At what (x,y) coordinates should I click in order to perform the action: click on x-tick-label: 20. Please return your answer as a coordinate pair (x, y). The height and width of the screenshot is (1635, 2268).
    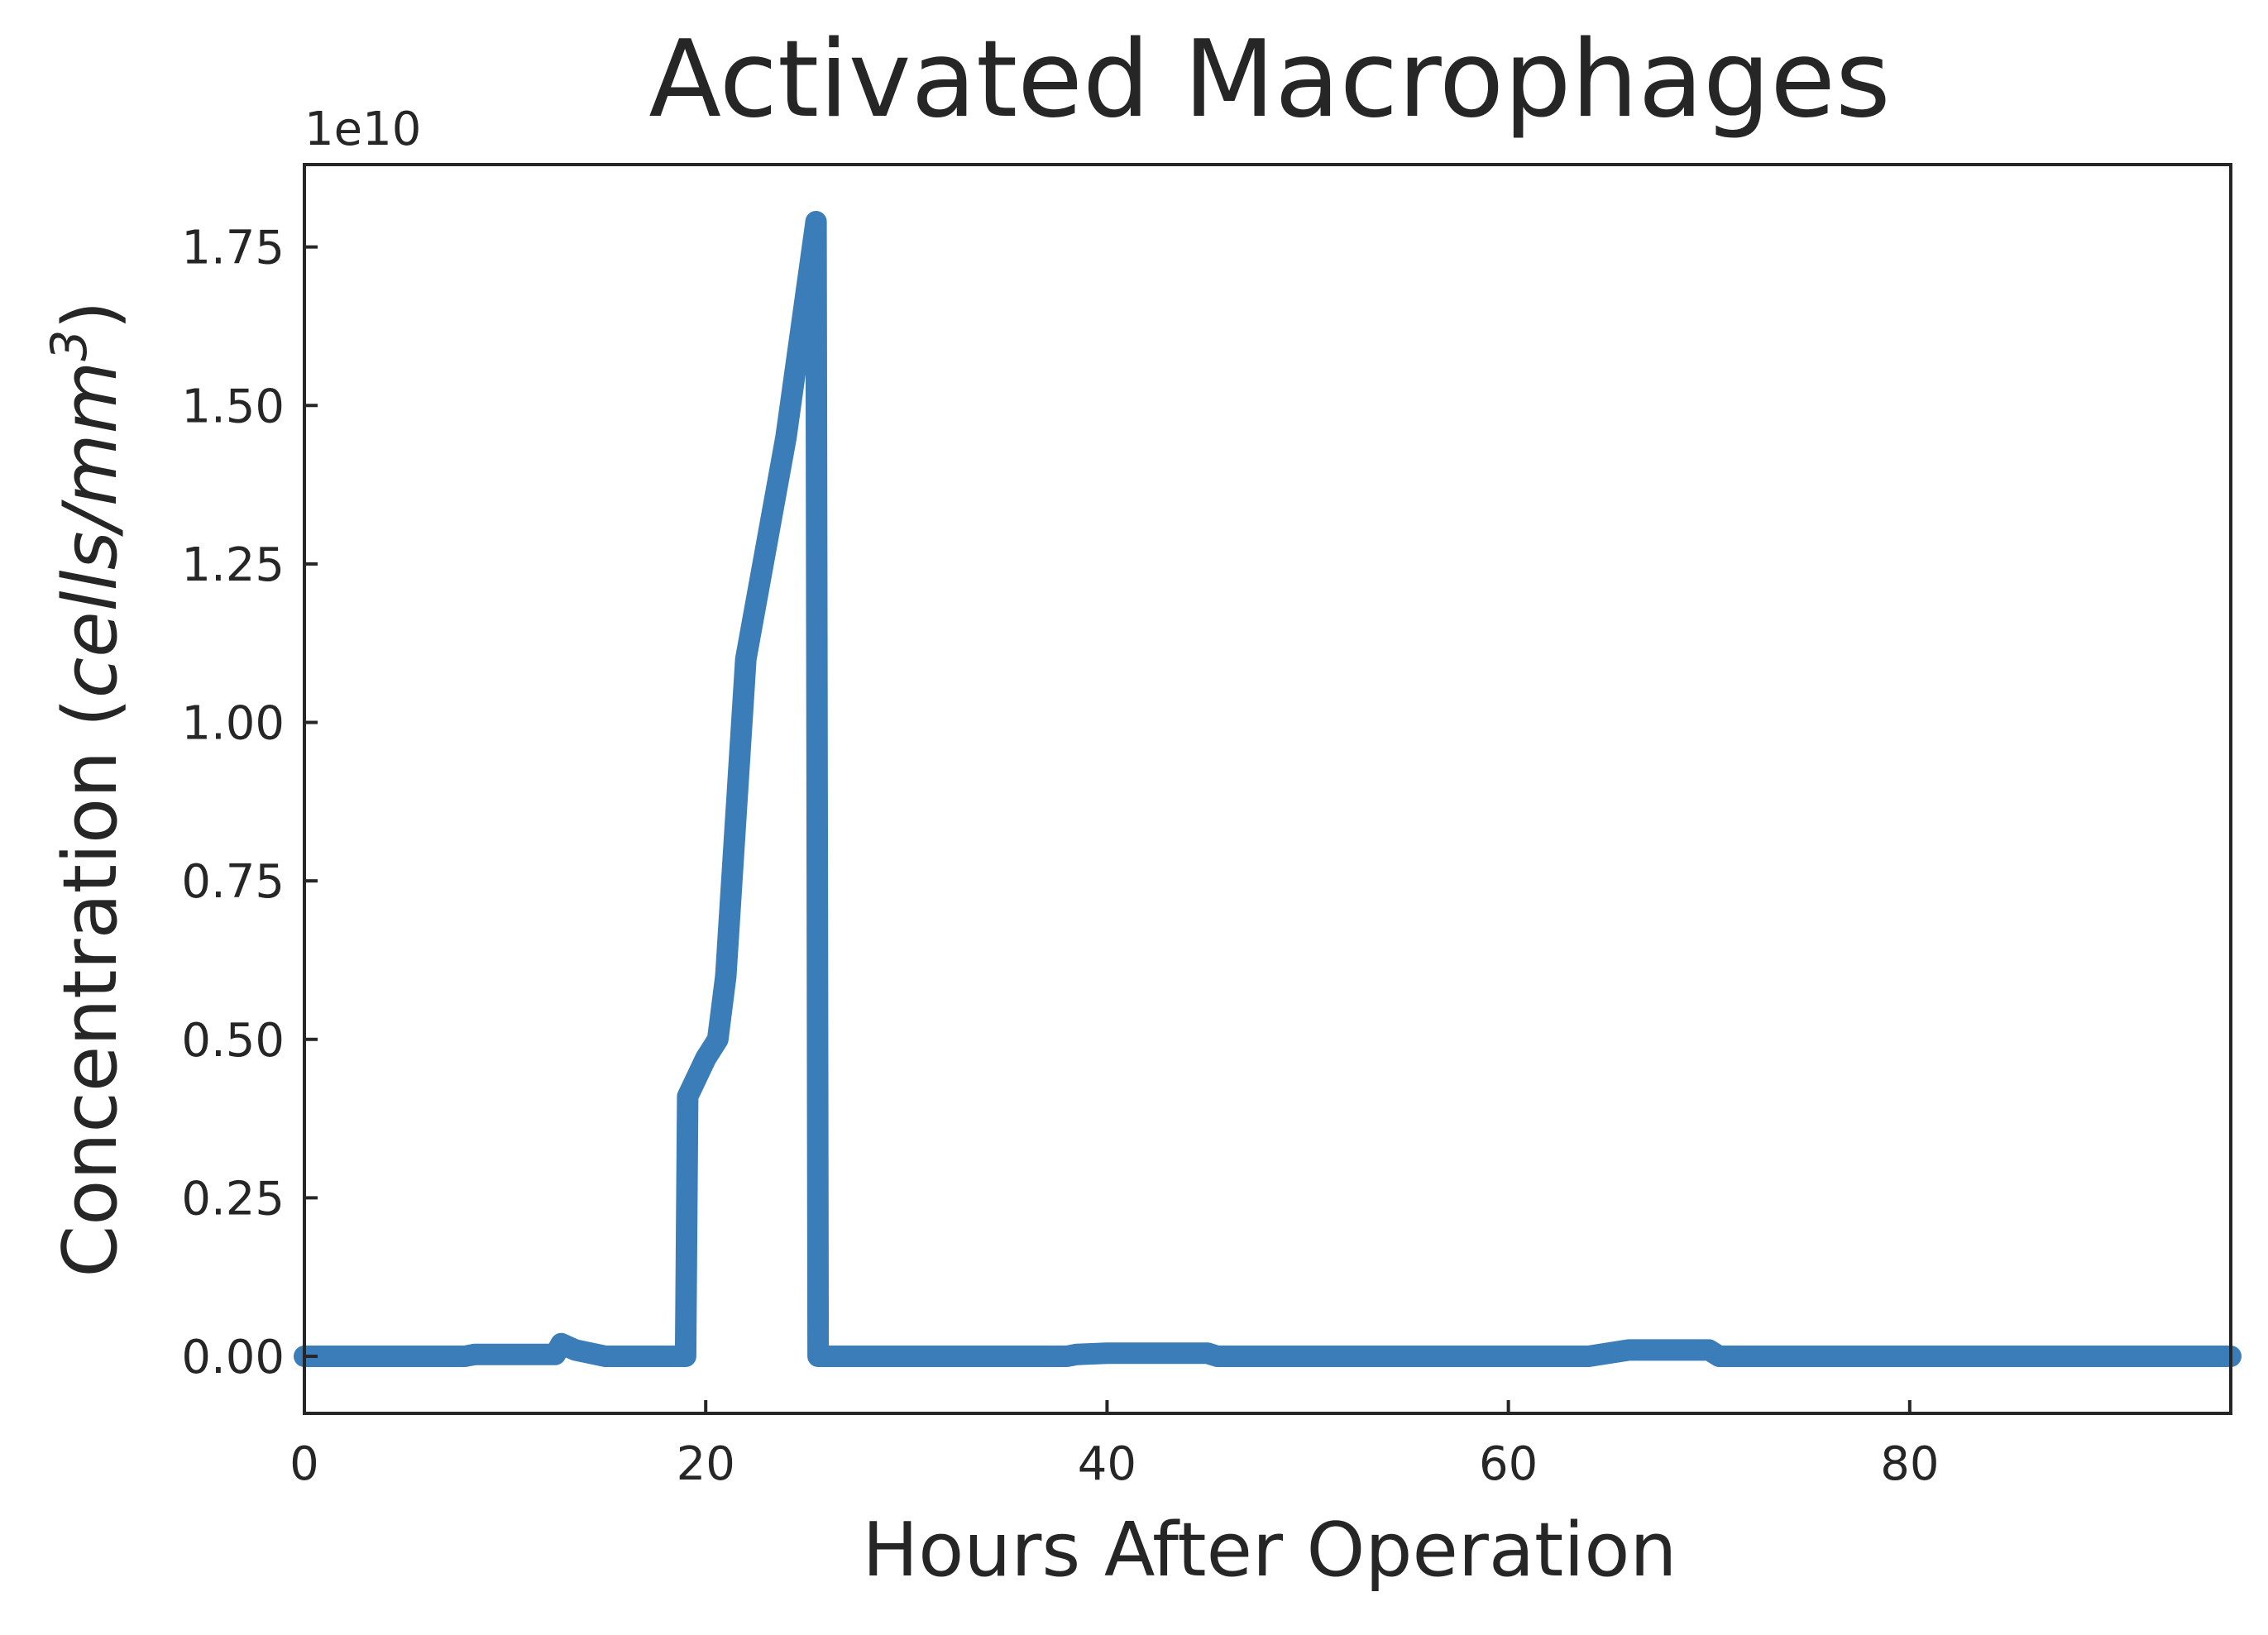
    Looking at the image, I should click on (706, 1464).